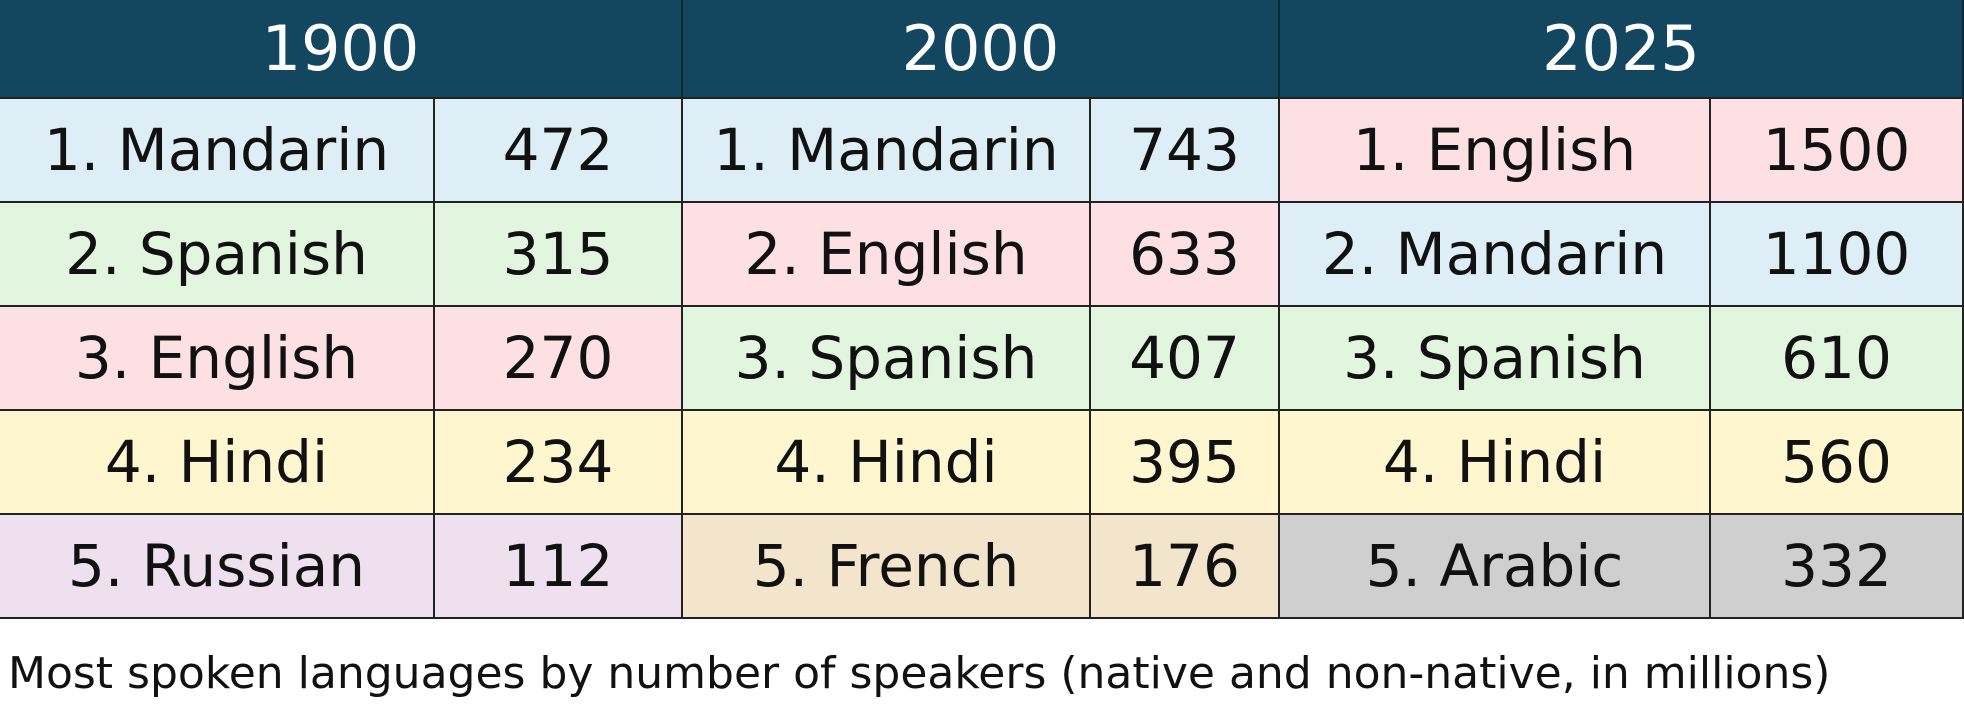 This screenshot has width=1964, height=708. Describe the element at coordinates (981, 49) in the screenshot. I see `year-header: 2000` at that location.